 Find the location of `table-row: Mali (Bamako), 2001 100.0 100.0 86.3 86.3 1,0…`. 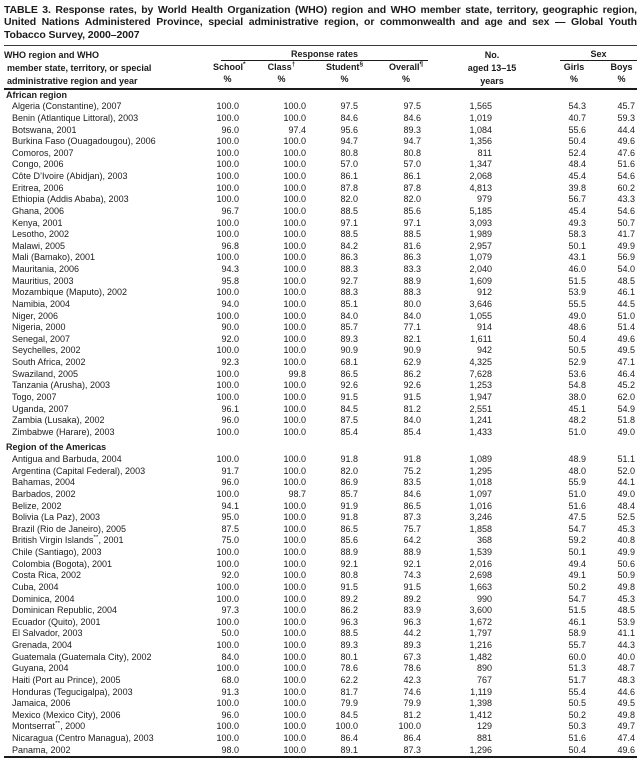

table-row: Mali (Bamako), 2001 100.0 100.0 86.3 86.3 1,0… is located at coordinates (320, 258).